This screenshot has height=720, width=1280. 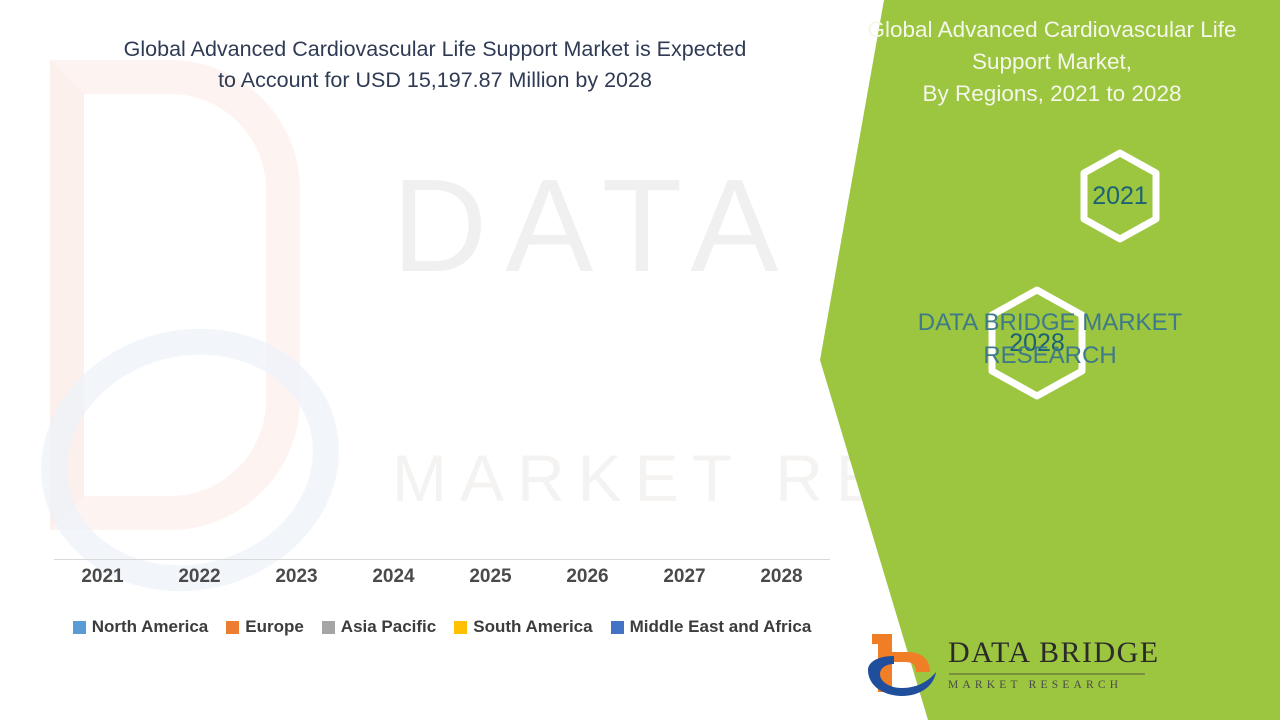 What do you see at coordinates (199, 576) in the screenshot?
I see `x-axis-label-2022: 2022` at bounding box center [199, 576].